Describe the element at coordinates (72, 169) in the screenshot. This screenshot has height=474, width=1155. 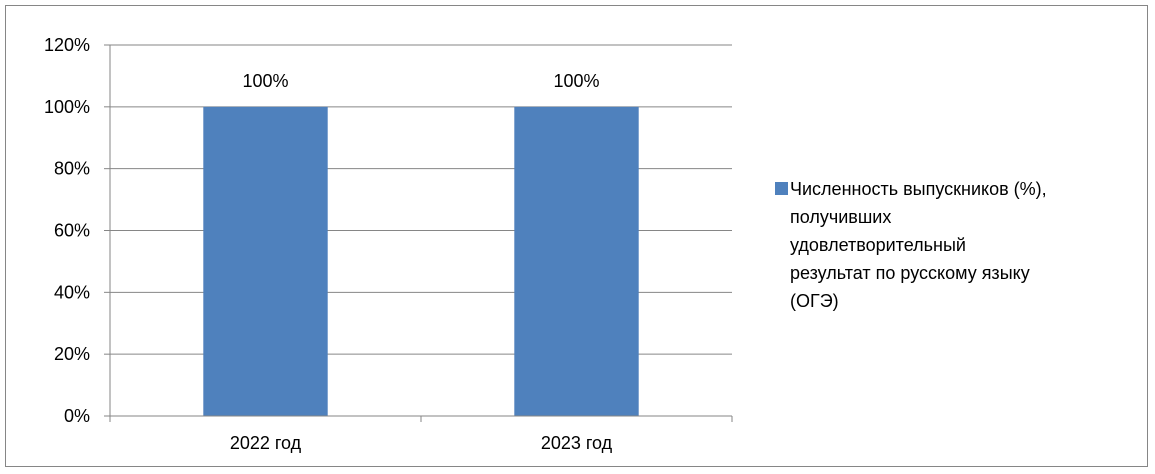
I see `y-tick-label: 80%` at that location.